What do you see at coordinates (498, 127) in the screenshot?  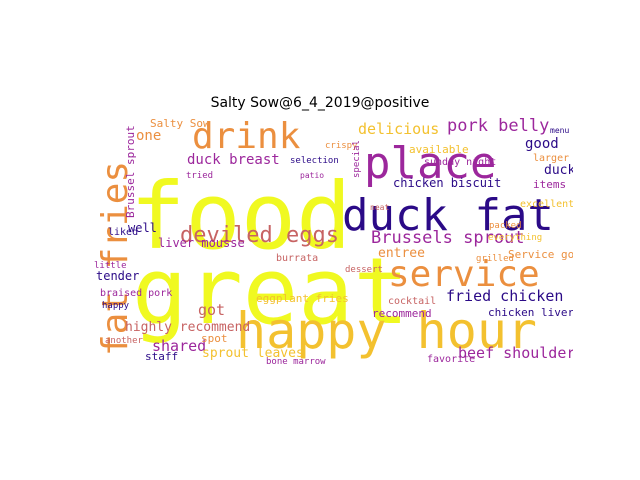 I see `cloud-word: pork belly` at bounding box center [498, 127].